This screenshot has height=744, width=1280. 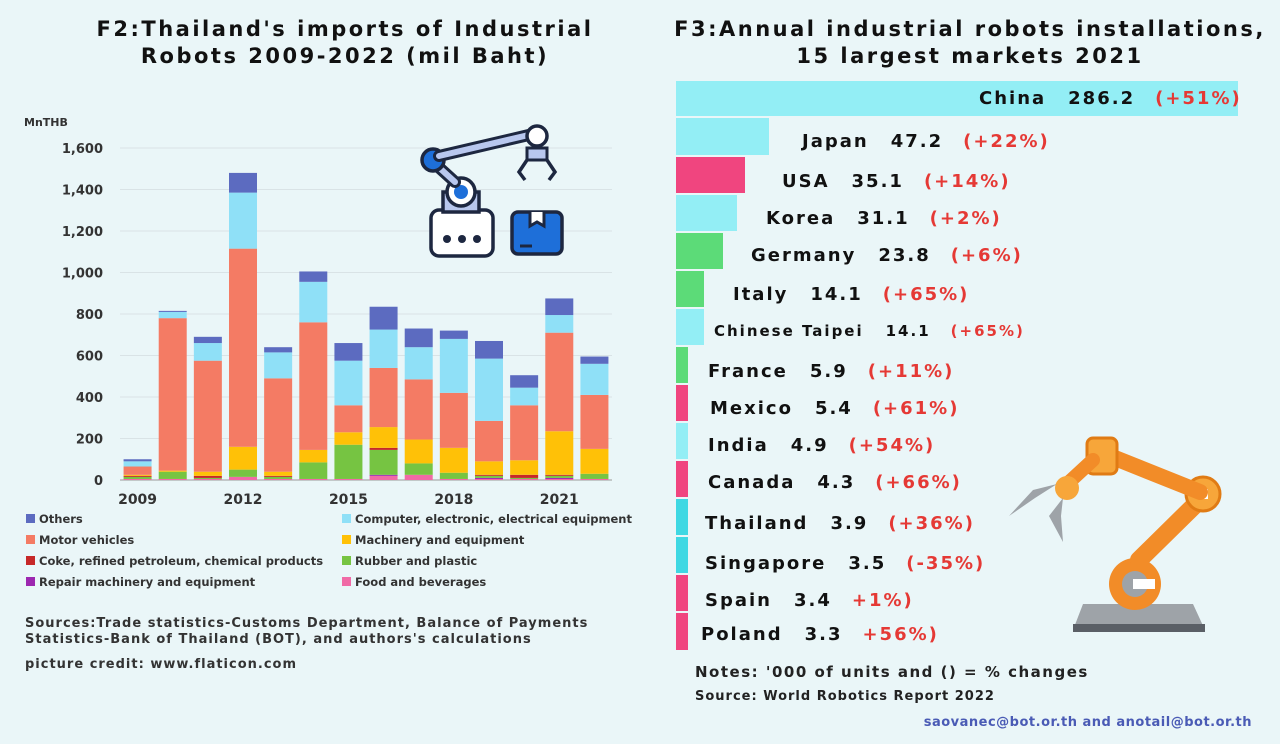 I want to click on f2-y-axis-unit: MnTHB, so click(x=46, y=122).